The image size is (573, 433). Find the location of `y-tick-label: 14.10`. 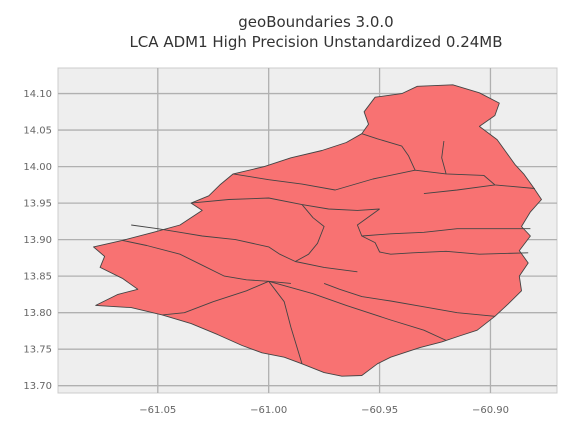

y-tick-label: 14.10 is located at coordinates (37, 94).